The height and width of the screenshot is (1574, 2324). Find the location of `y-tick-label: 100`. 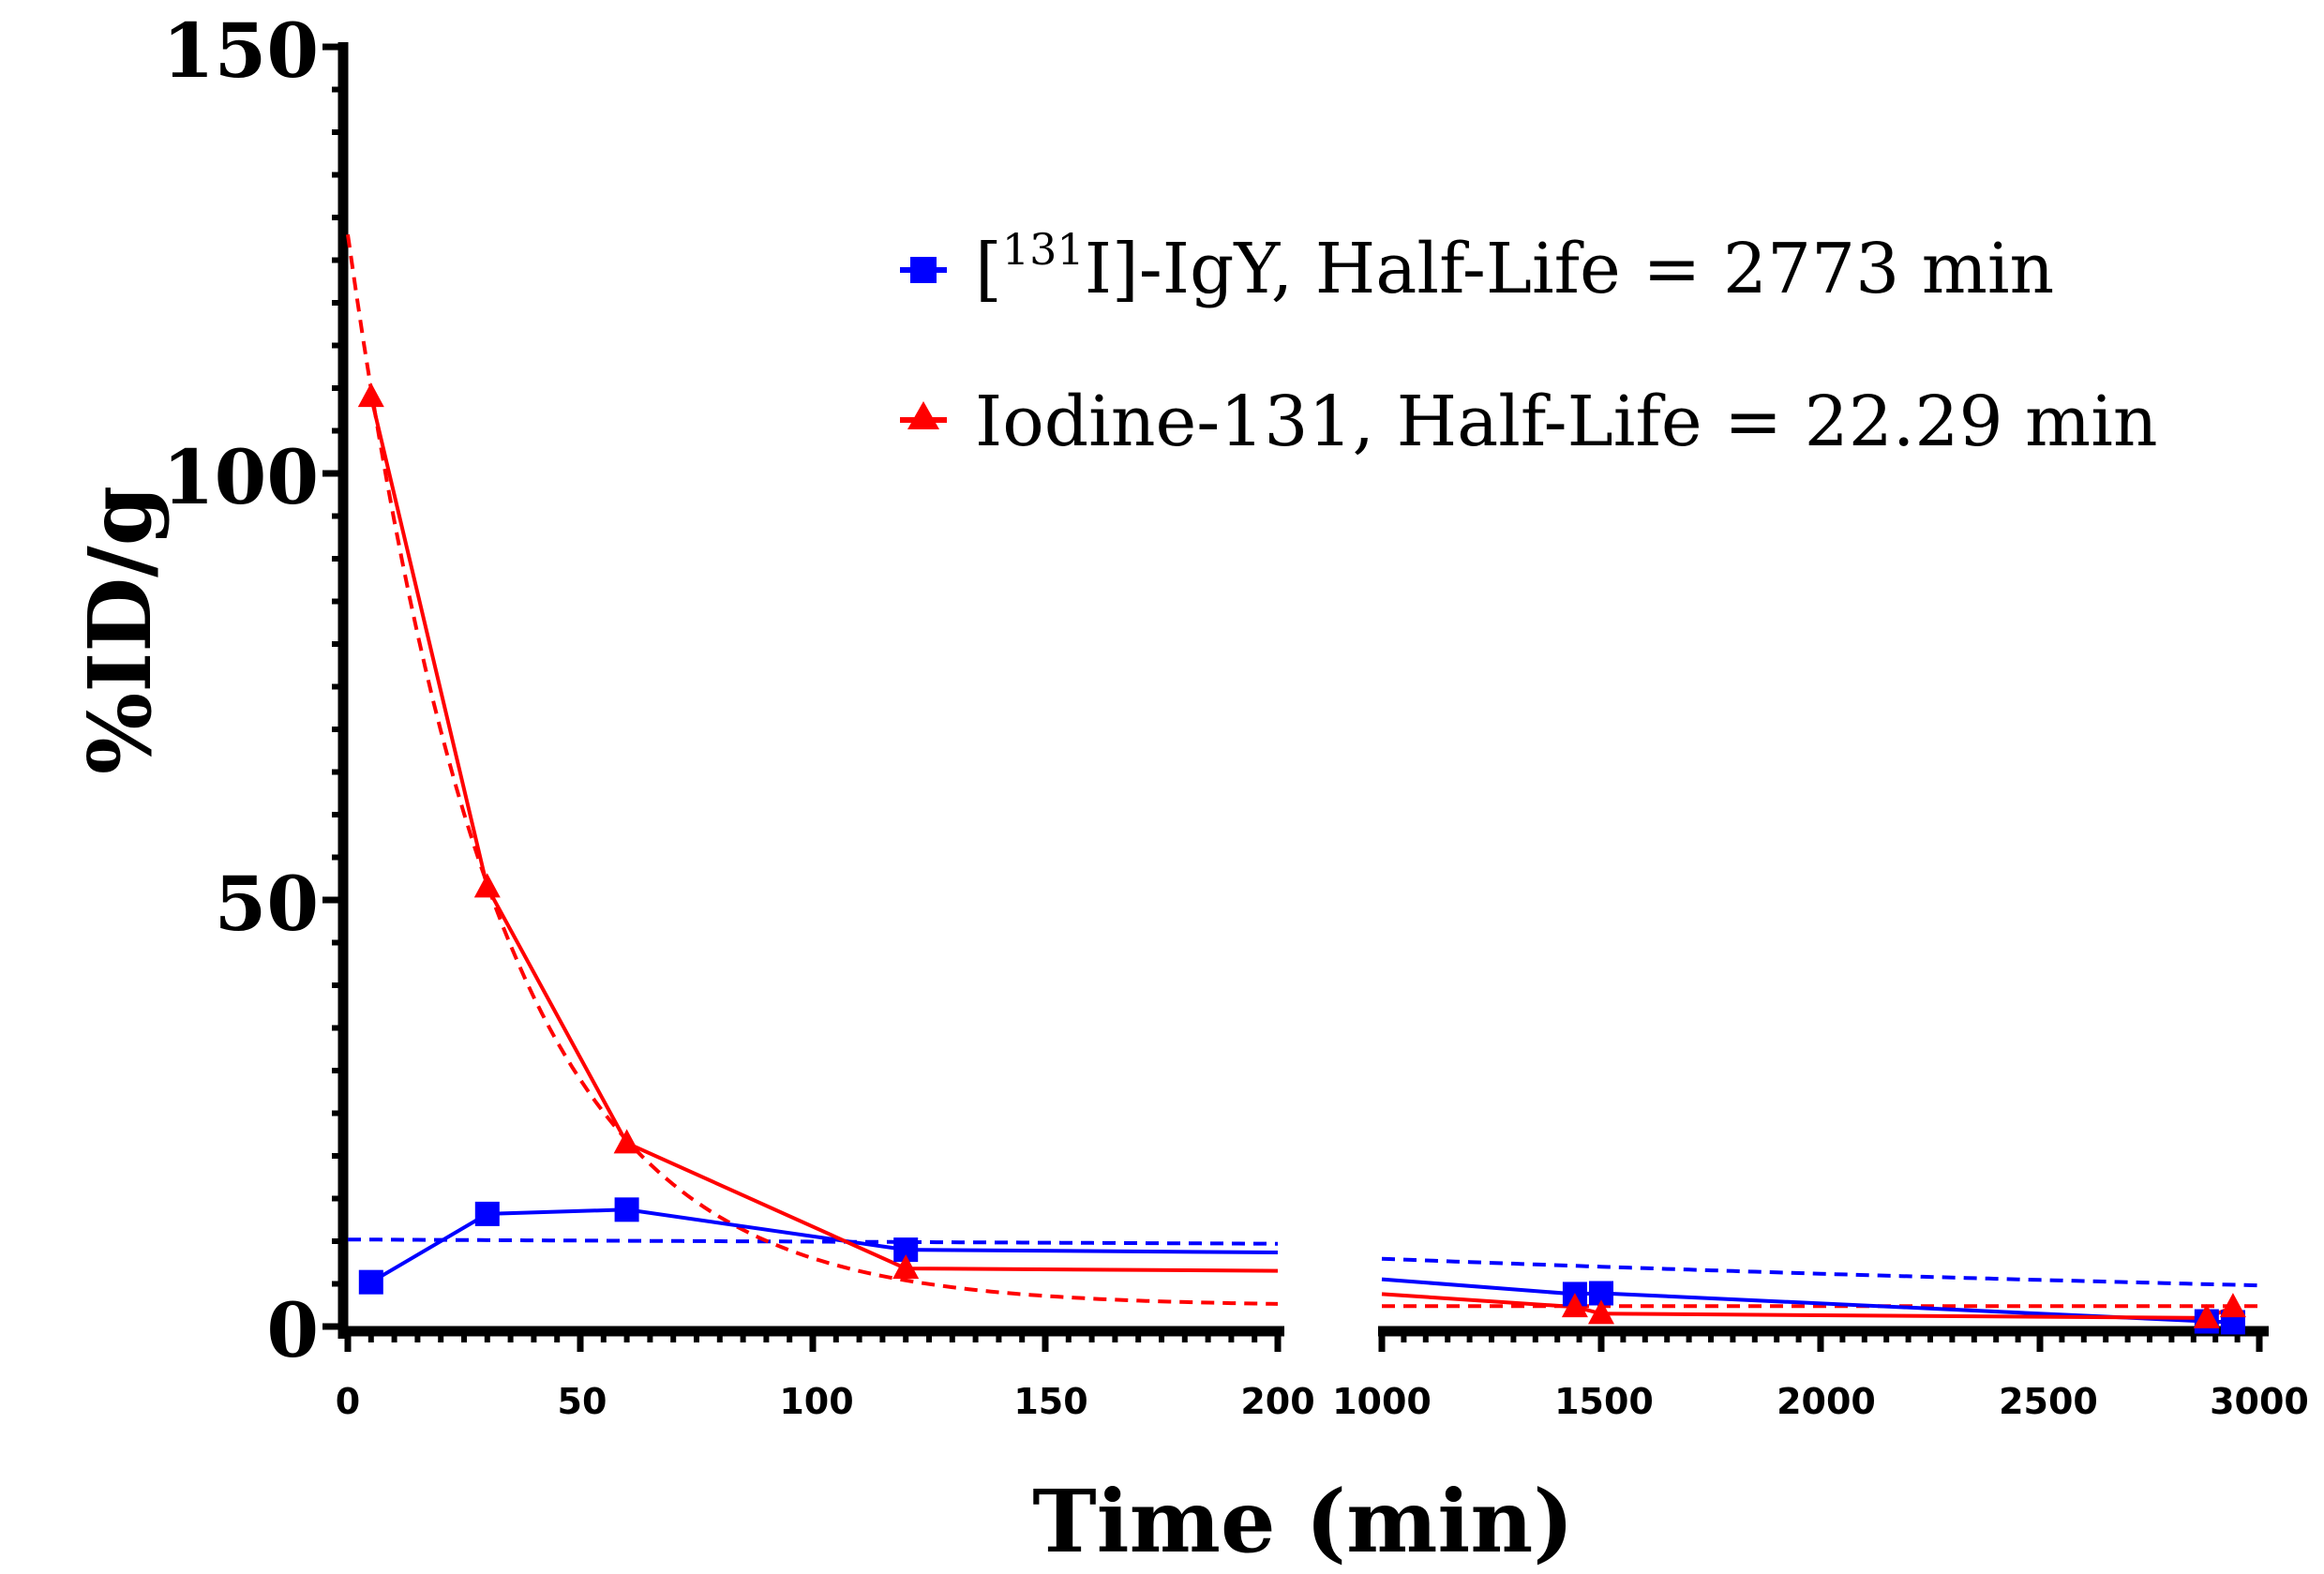

y-tick-label: 100 is located at coordinates (240, 477).